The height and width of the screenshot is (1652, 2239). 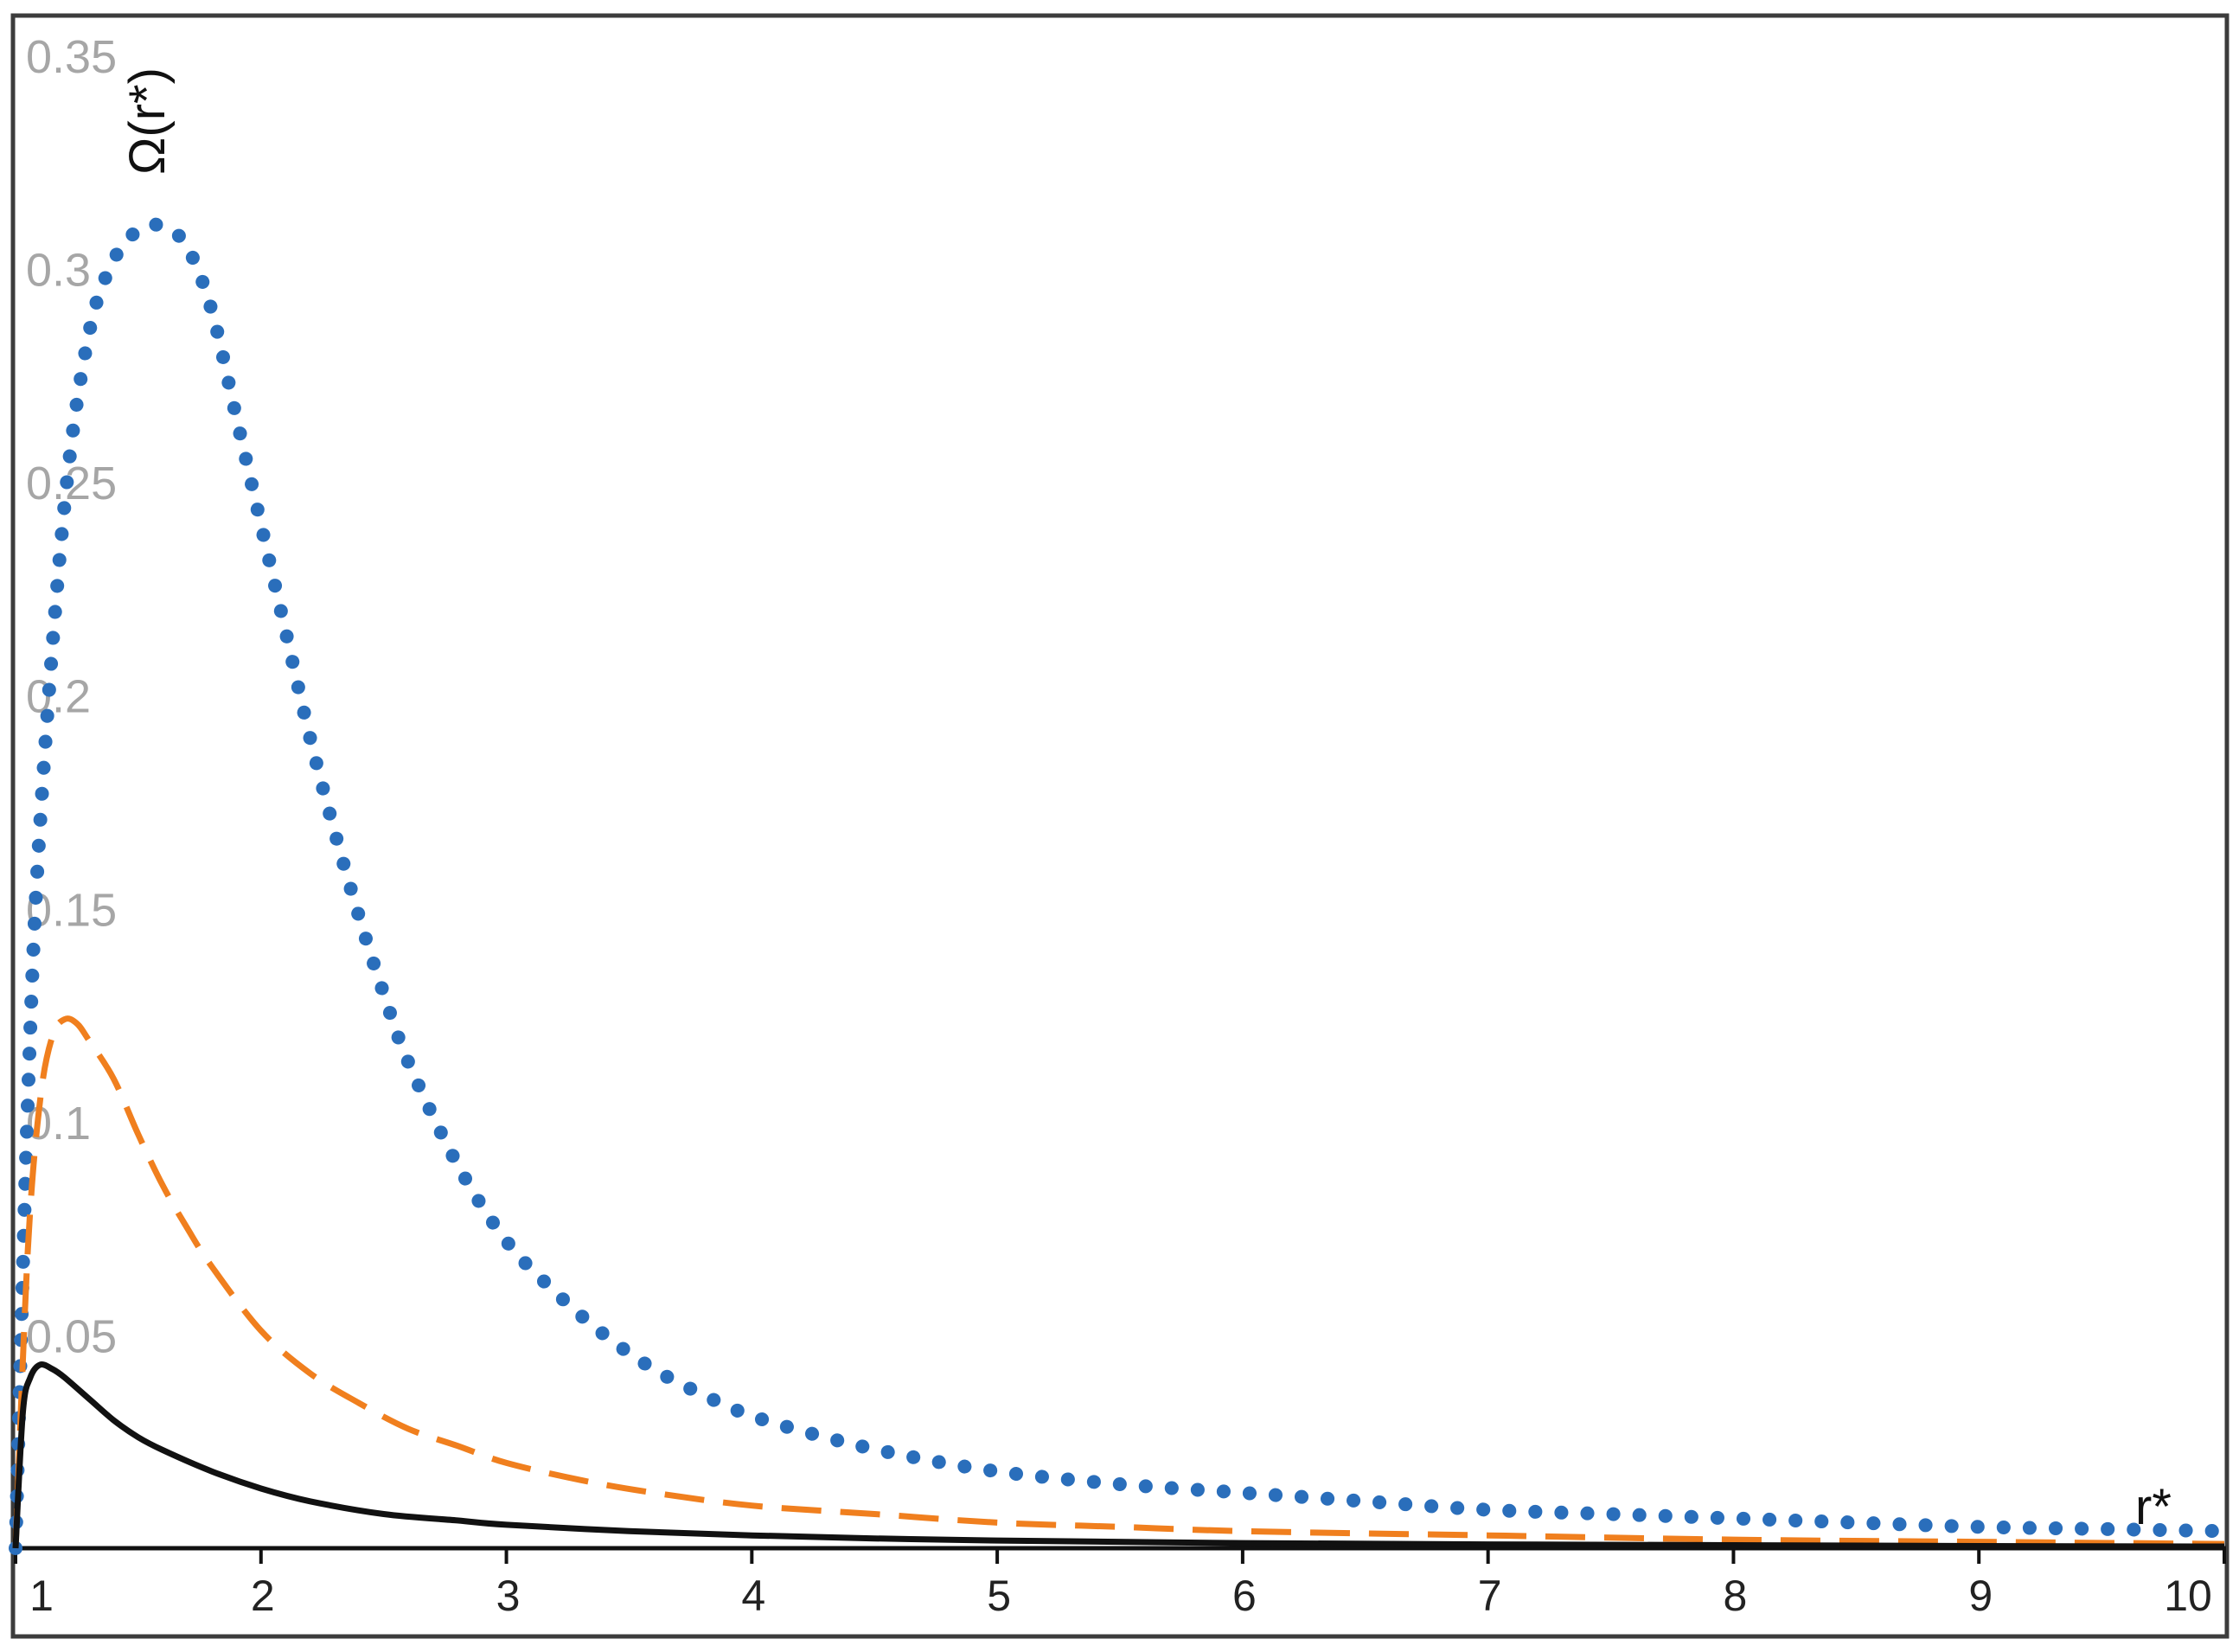 What do you see at coordinates (58, 697) in the screenshot?
I see `y-tick-label: 0.2` at bounding box center [58, 697].